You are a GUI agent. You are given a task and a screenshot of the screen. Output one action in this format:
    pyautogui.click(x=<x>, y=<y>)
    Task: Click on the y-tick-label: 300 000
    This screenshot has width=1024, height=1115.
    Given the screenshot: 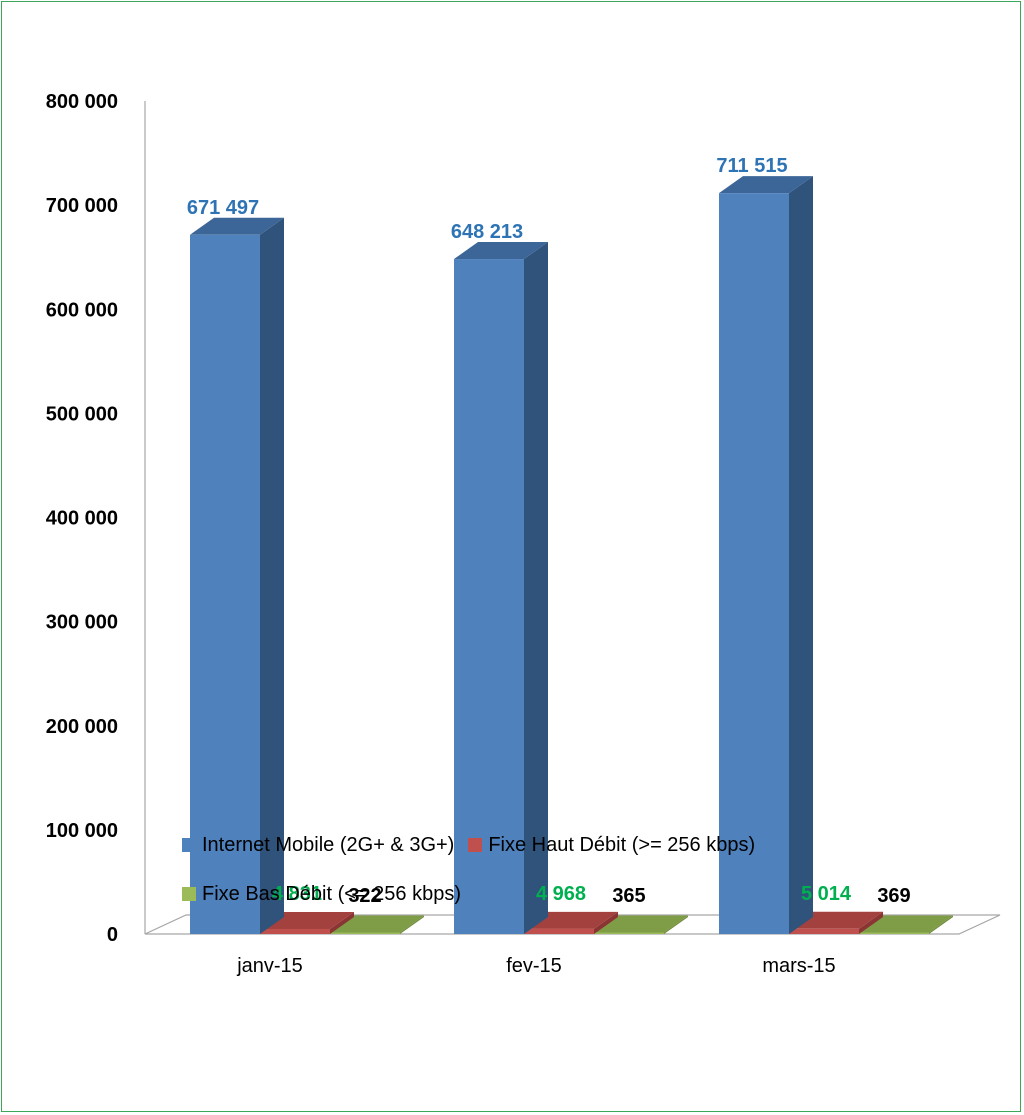 What is the action you would take?
    pyautogui.click(x=82, y=623)
    